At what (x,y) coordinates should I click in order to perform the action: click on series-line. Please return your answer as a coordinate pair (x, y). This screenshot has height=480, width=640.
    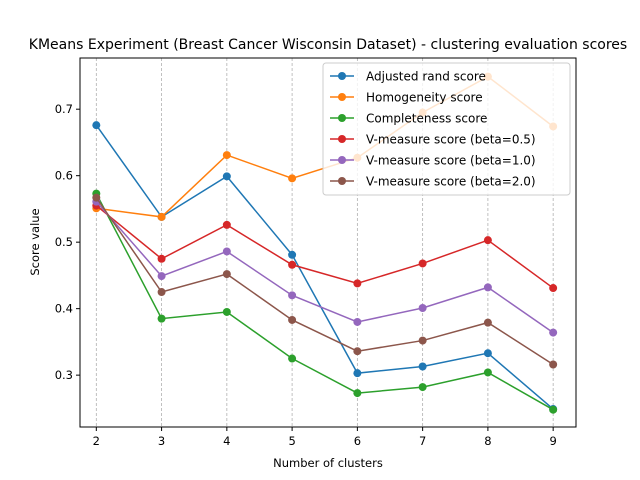
    Looking at the image, I should click on (324, 247).